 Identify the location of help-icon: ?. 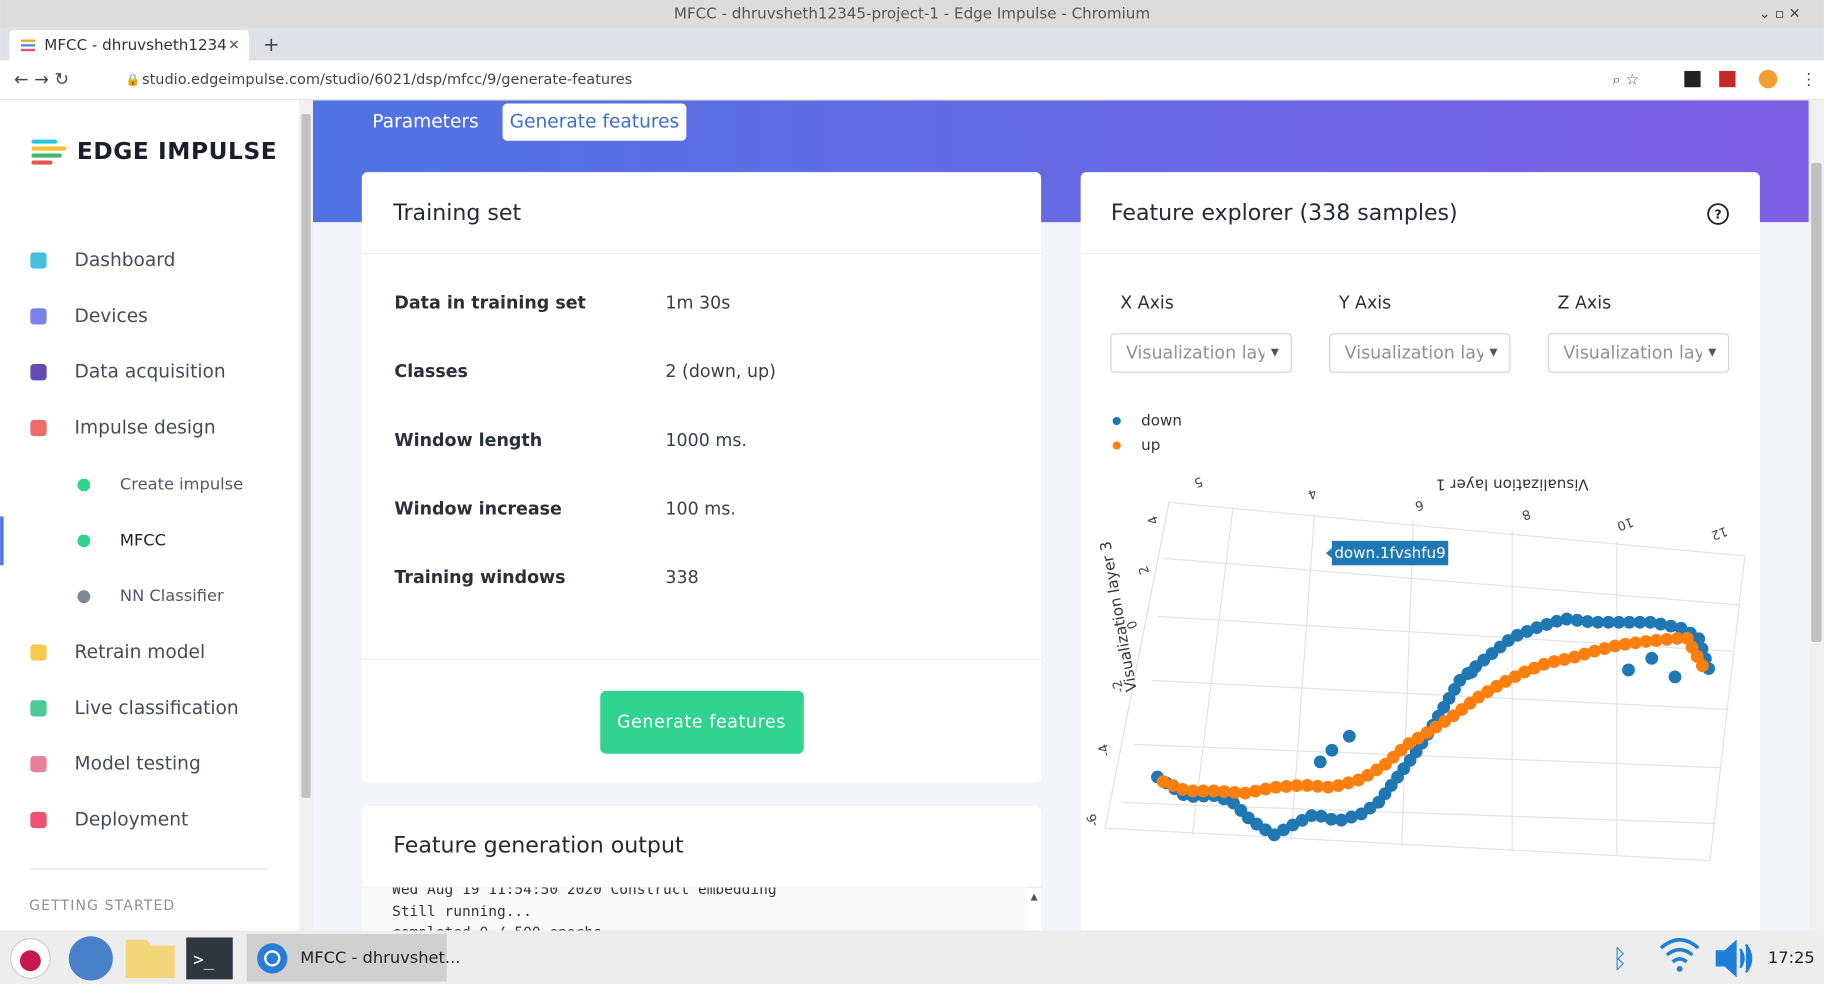
(1717, 215).